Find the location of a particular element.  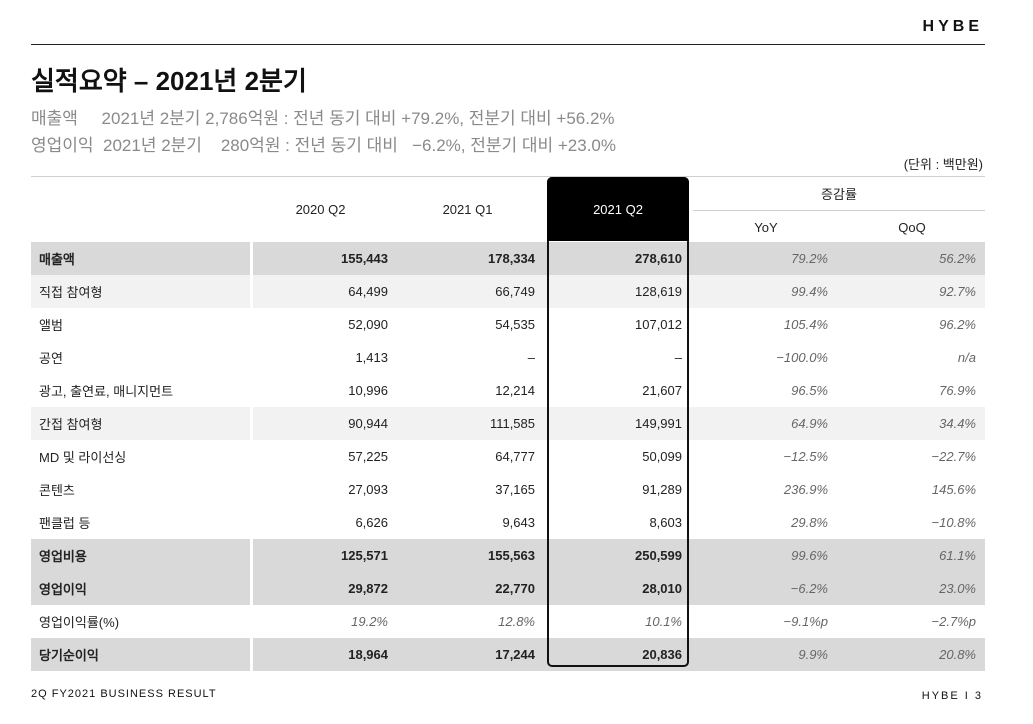

table-row: 간접 참여형 90,944 111,585 149,991 64.9% 34.4% is located at coordinates (508, 423).